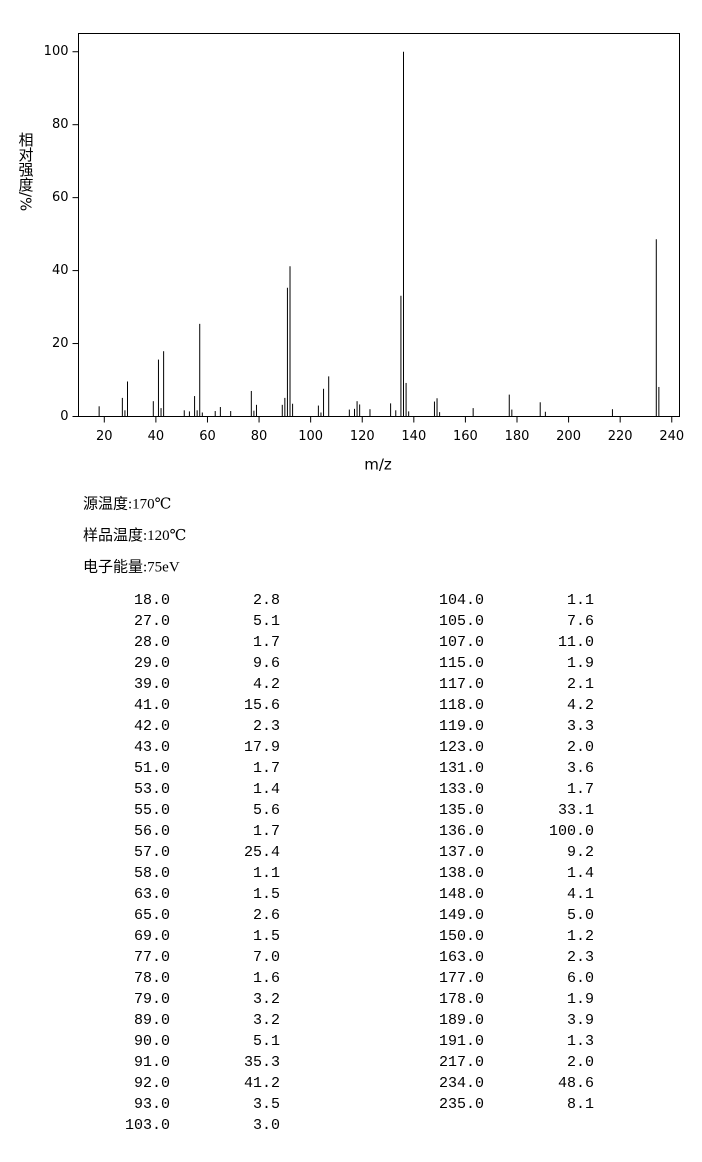  What do you see at coordinates (576, 1083) in the screenshot?
I see `intensity-cell: 48.6` at bounding box center [576, 1083].